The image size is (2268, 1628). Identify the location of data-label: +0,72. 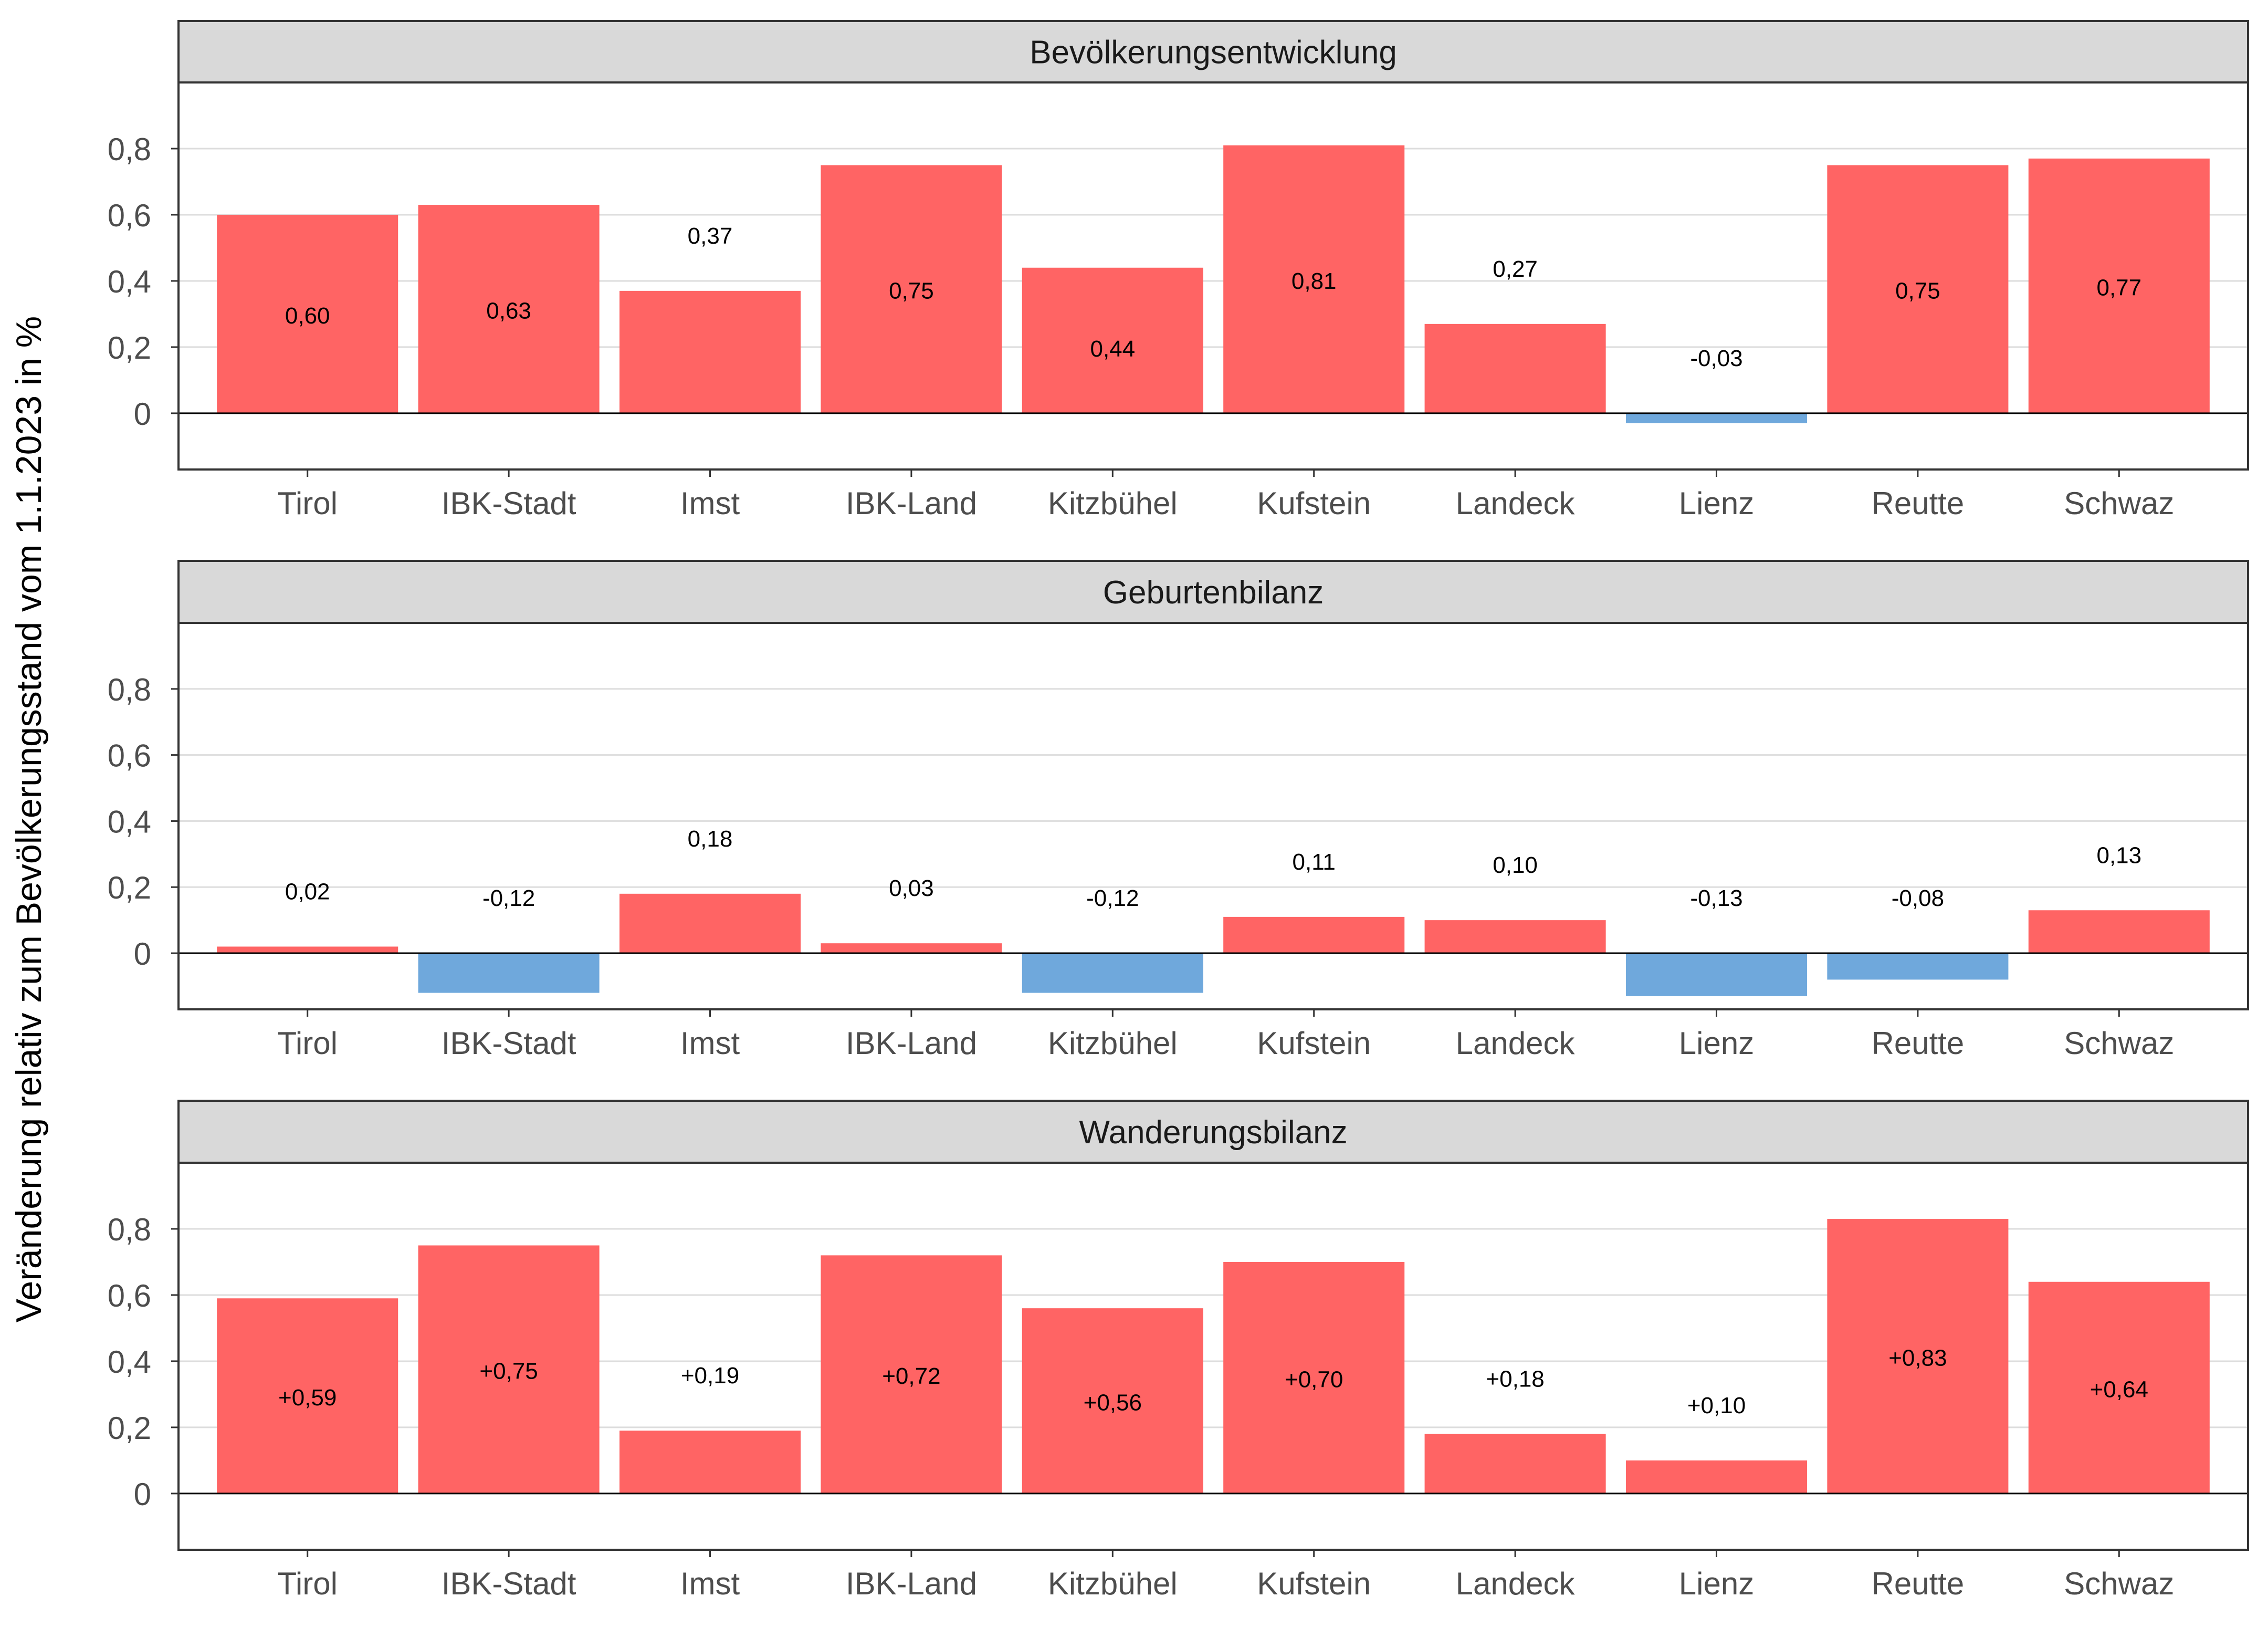
(911, 1376).